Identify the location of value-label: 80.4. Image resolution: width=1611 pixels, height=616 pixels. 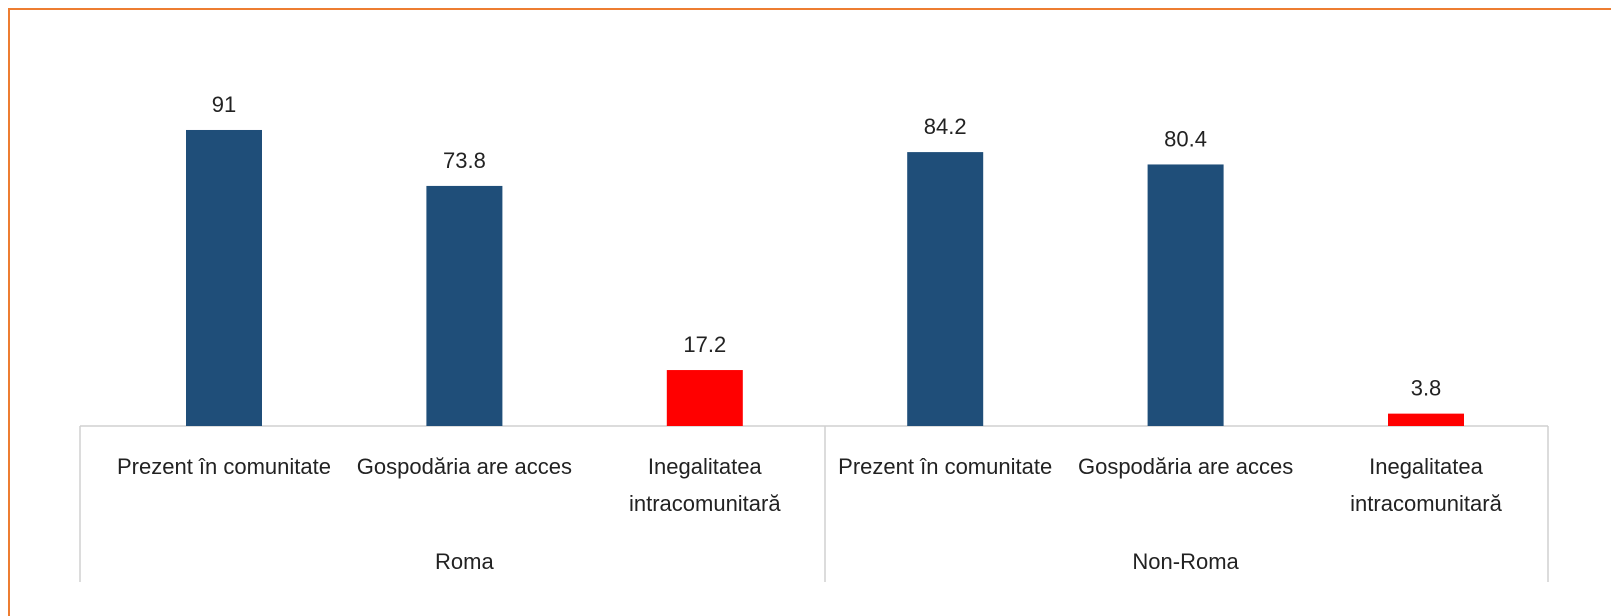
(1185, 138).